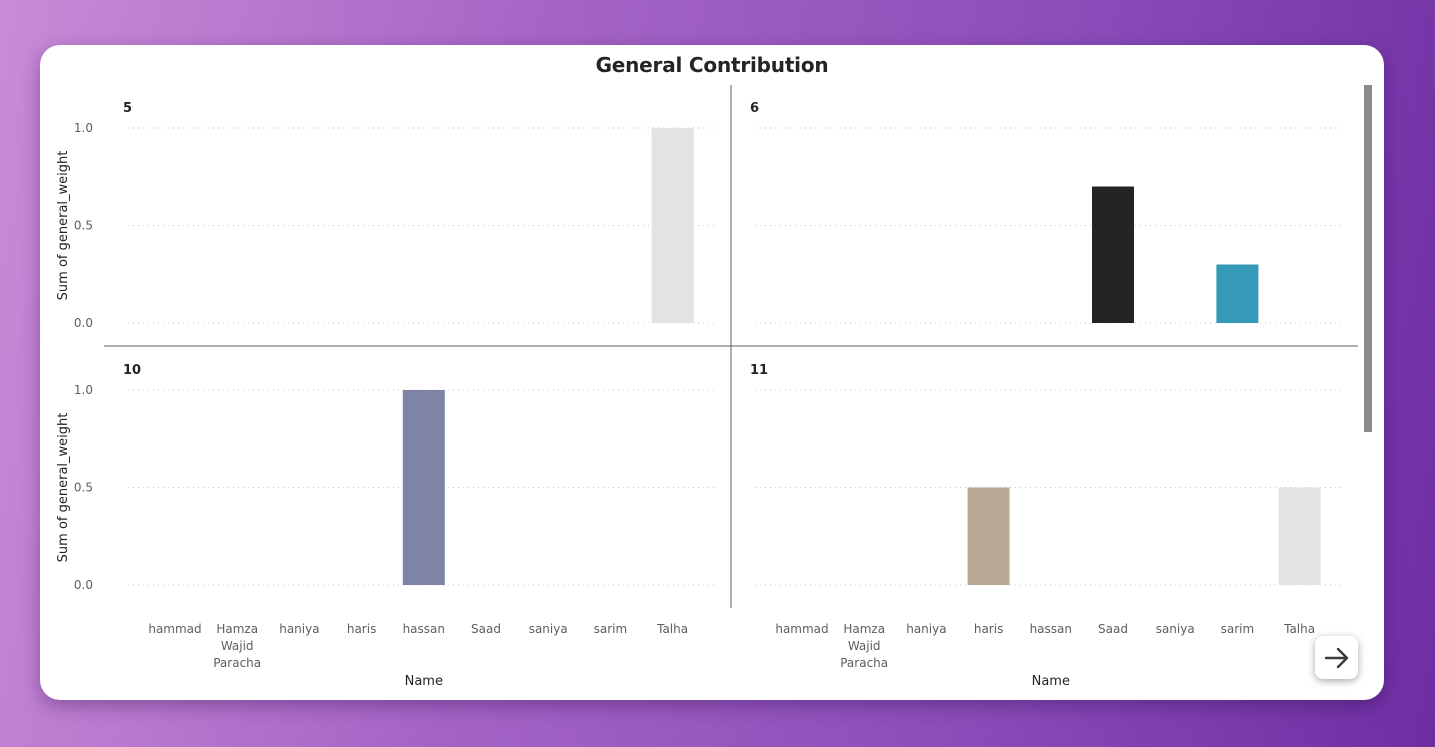 The height and width of the screenshot is (747, 1435). Describe the element at coordinates (672, 225) in the screenshot. I see `bar-5-talha` at that location.